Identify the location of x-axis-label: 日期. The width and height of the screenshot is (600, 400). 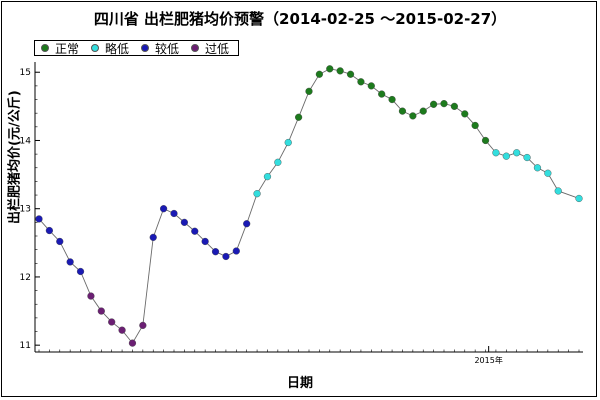
(299, 383).